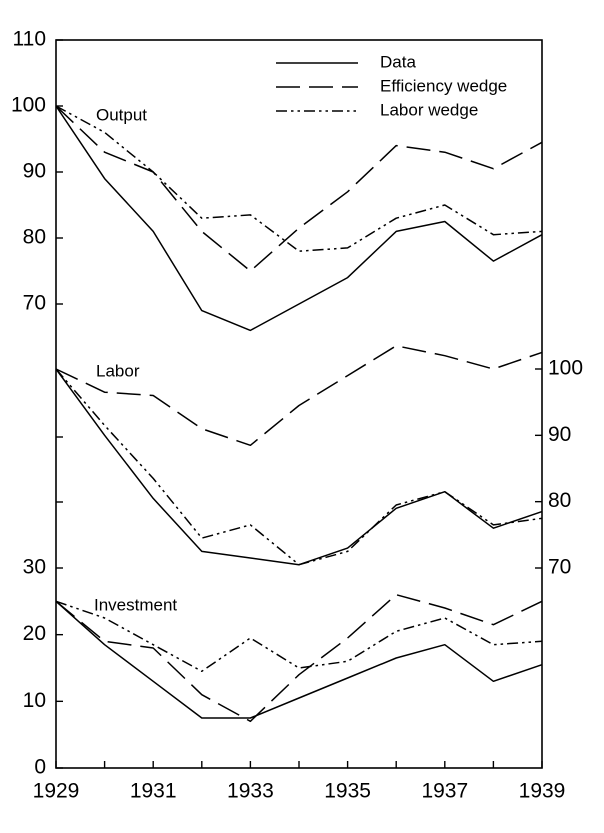 Image resolution: width=604 pixels, height=833 pixels. I want to click on x-tick-label-1931: 1931, so click(153, 791).